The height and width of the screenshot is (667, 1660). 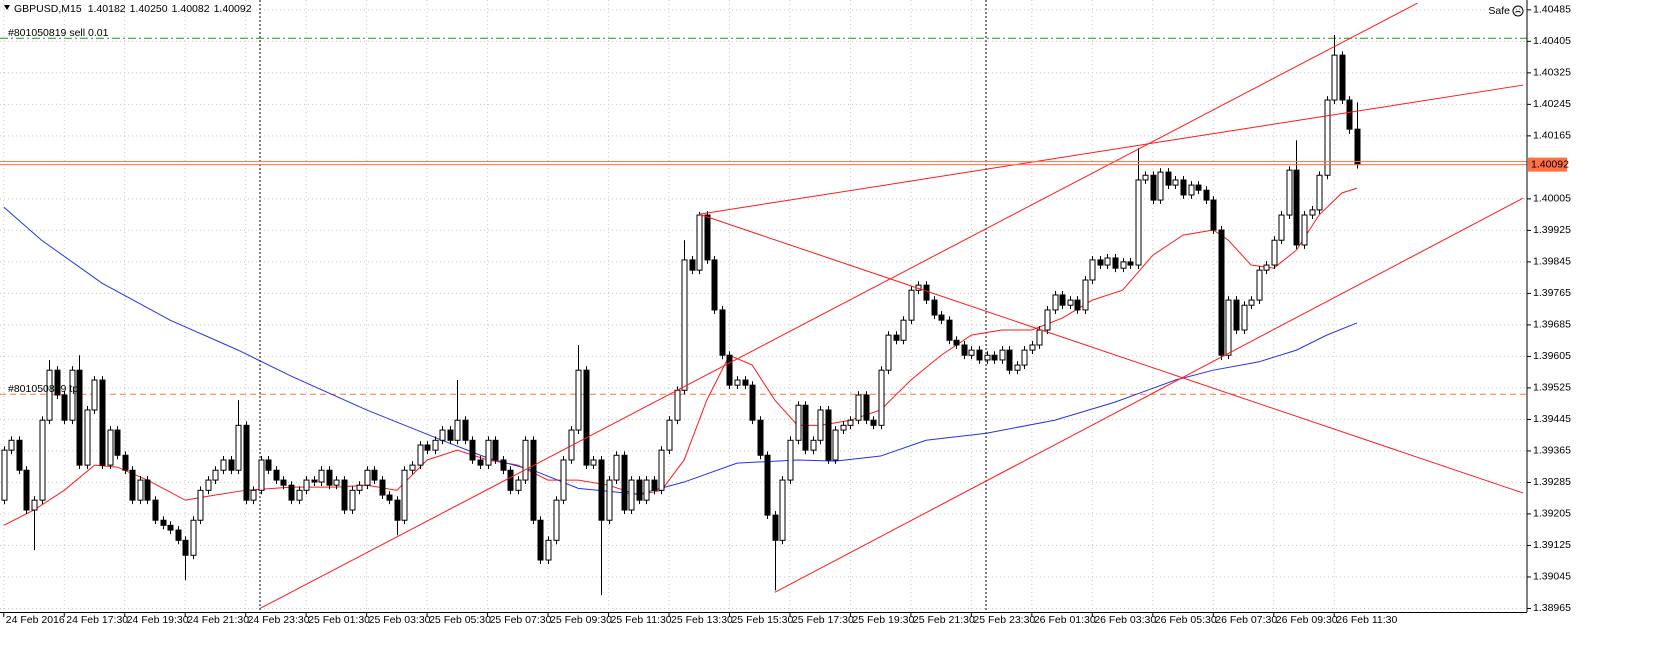 What do you see at coordinates (1552, 577) in the screenshot?
I see `y-tick-label: 1.39045` at bounding box center [1552, 577].